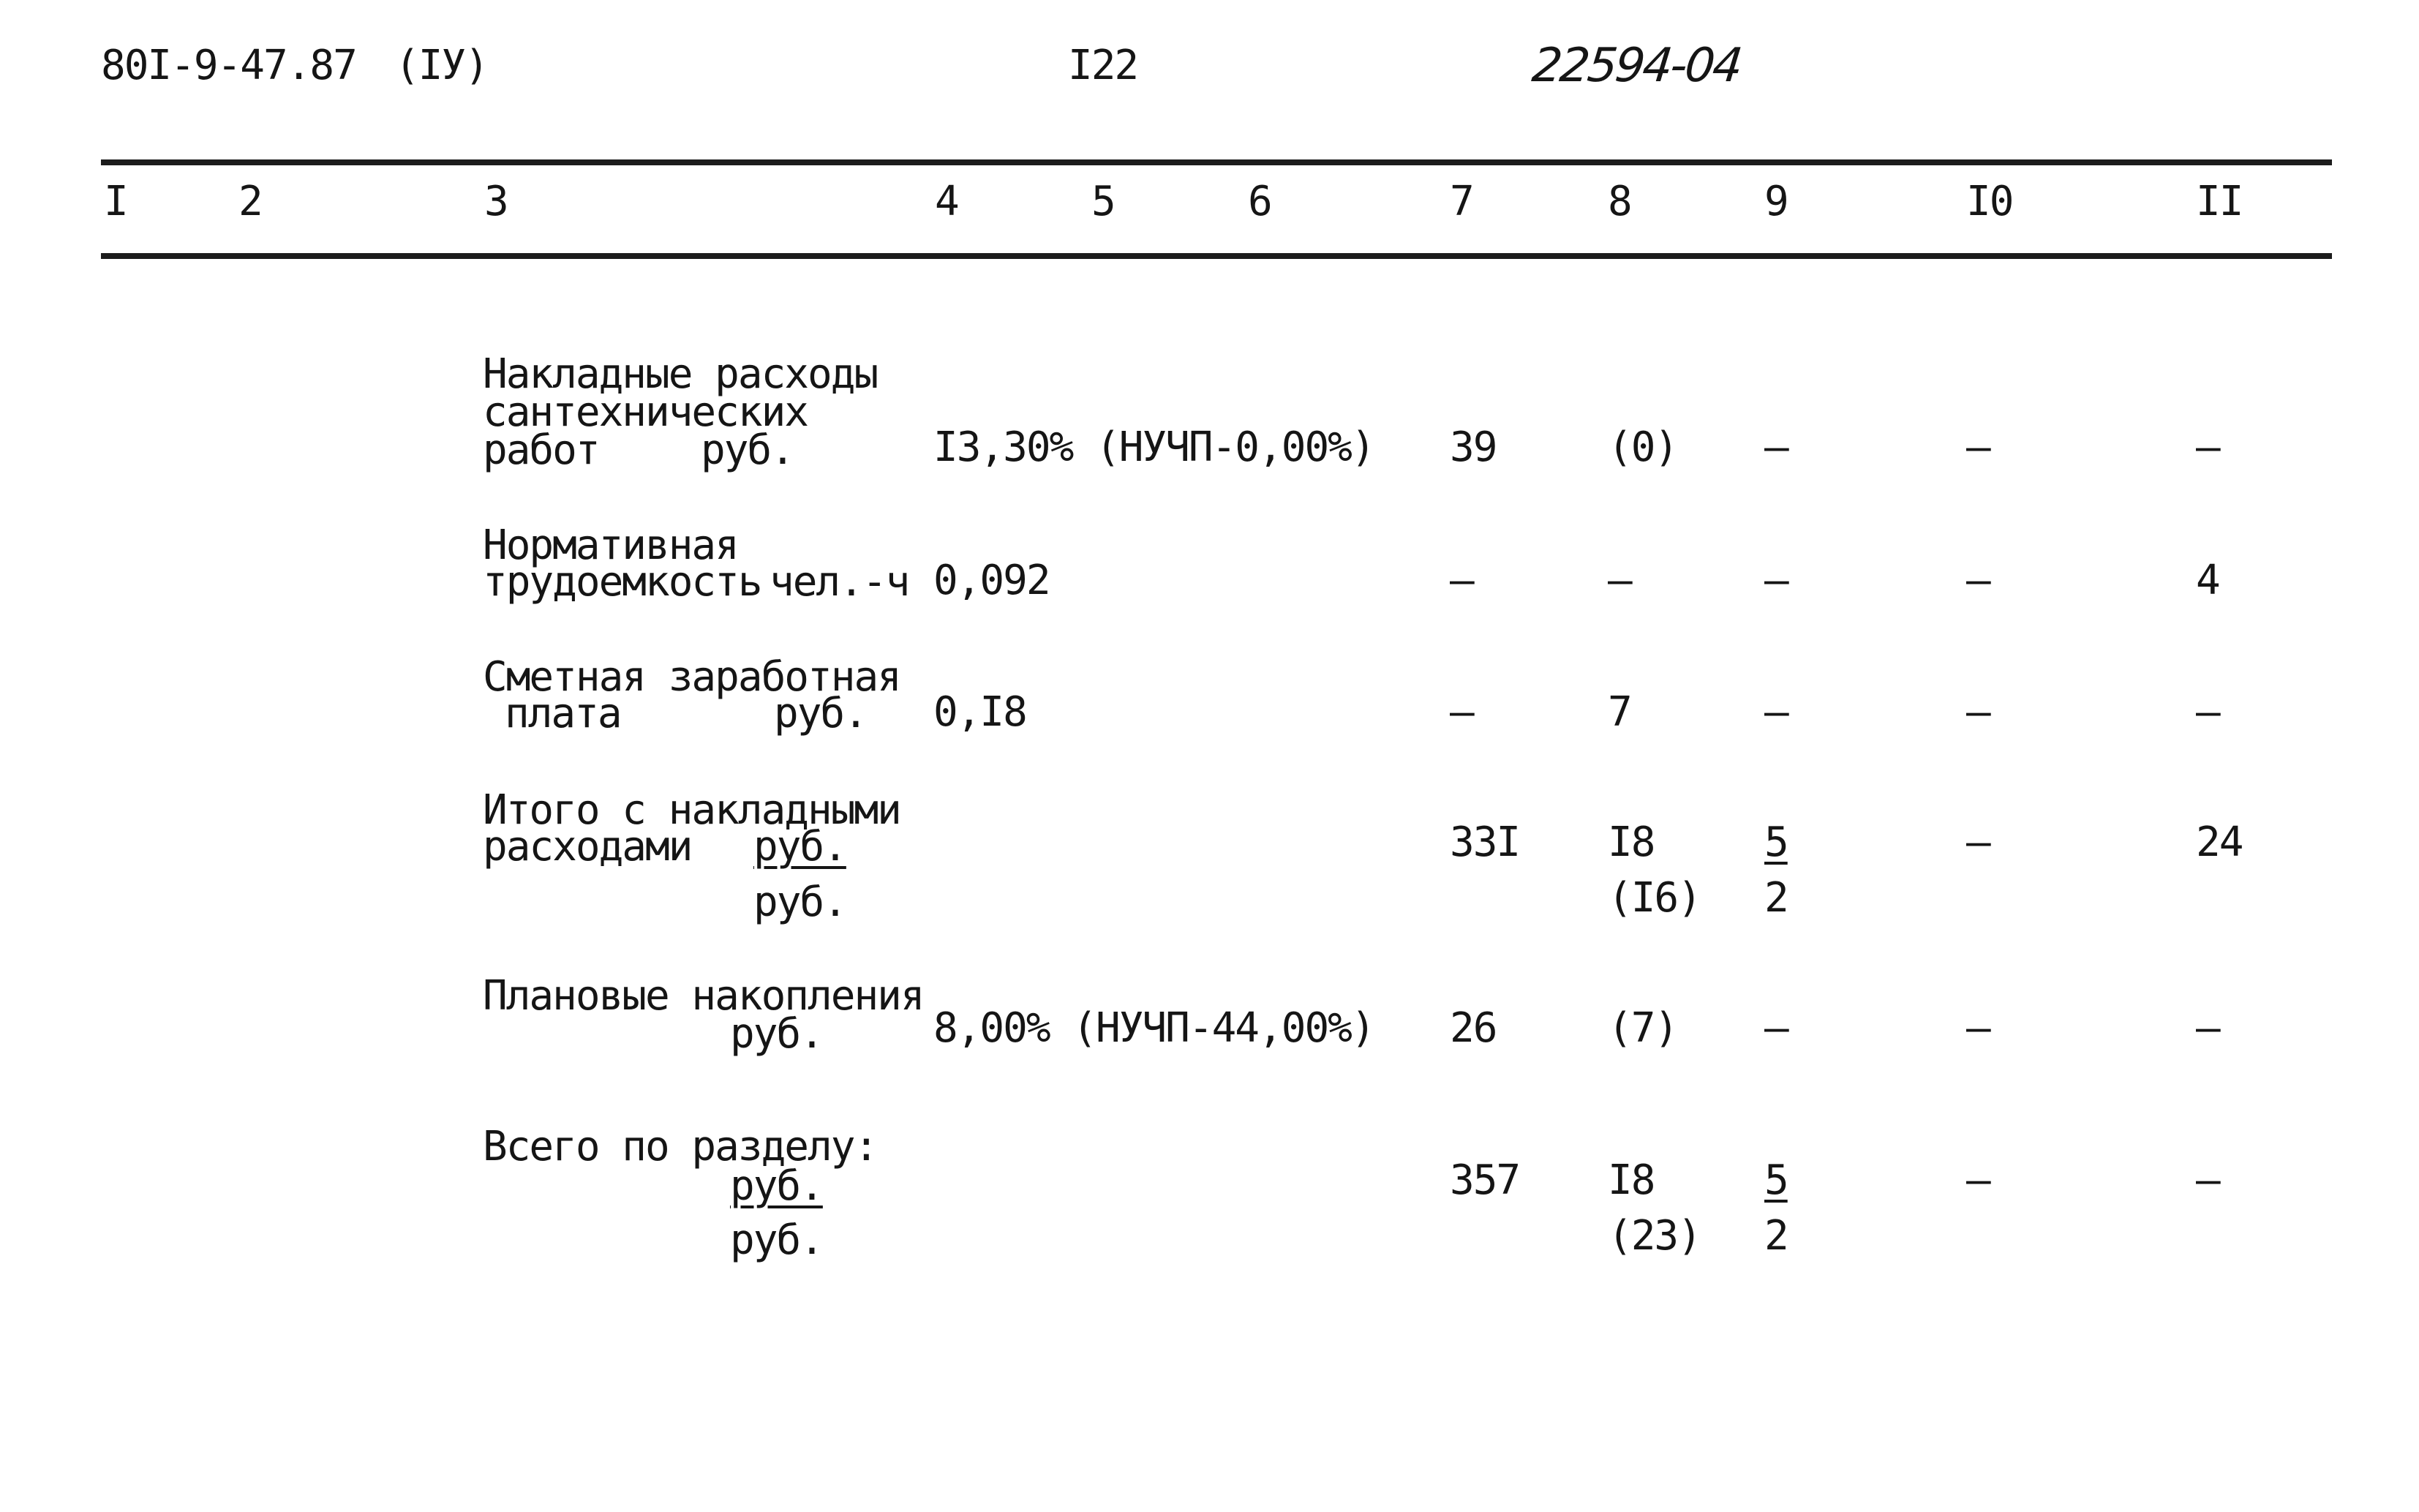 Image resolution: width=2419 pixels, height=1512 pixels. Describe the element at coordinates (1216, 256) in the screenshot. I see `table-header-rule` at that location.